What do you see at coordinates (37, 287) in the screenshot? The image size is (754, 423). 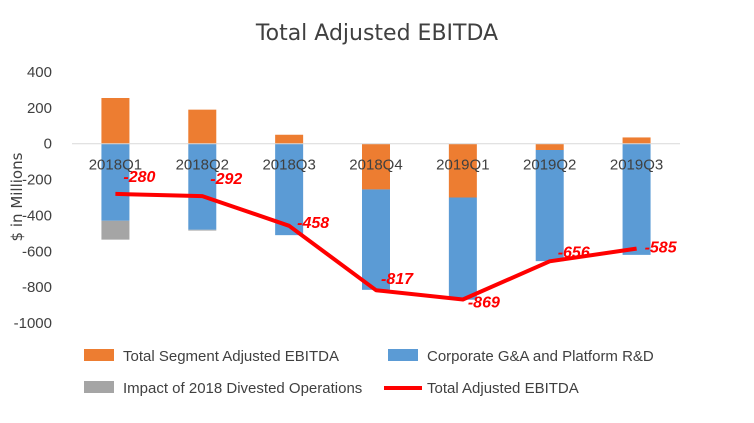 I see `y-tick-label: -800` at bounding box center [37, 287].